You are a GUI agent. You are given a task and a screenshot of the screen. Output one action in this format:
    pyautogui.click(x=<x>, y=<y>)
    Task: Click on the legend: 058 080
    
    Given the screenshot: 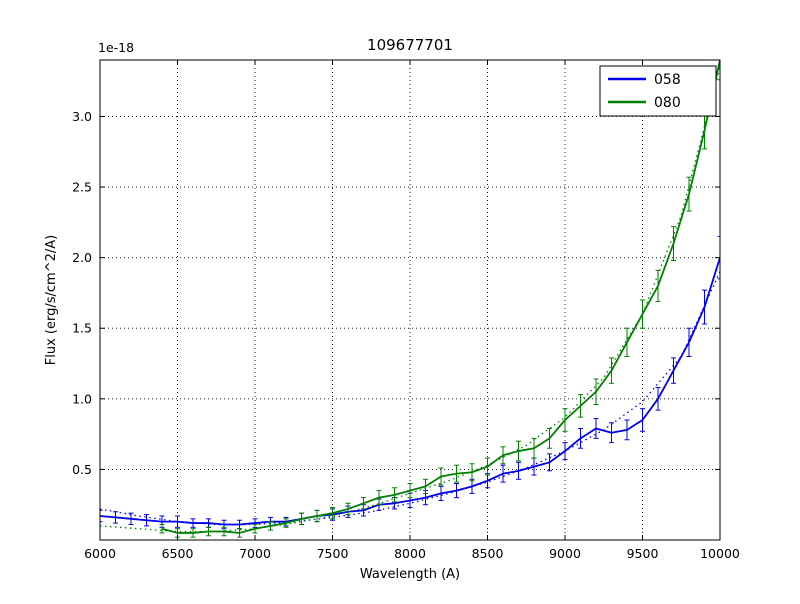 What is the action you would take?
    pyautogui.click(x=658, y=91)
    